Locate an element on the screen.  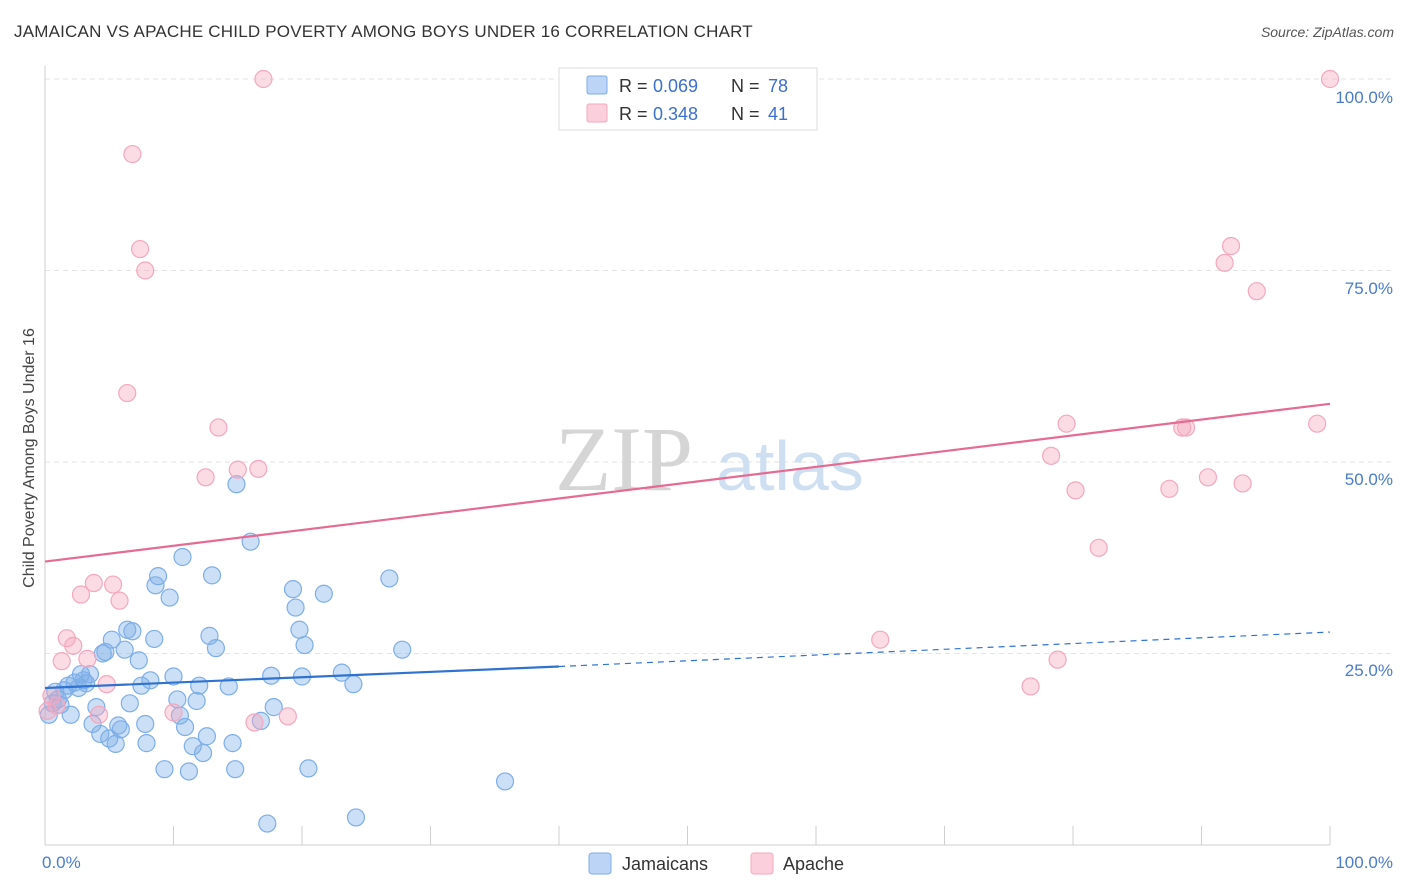
legend-r-label-2: R = is located at coordinates (633, 114).